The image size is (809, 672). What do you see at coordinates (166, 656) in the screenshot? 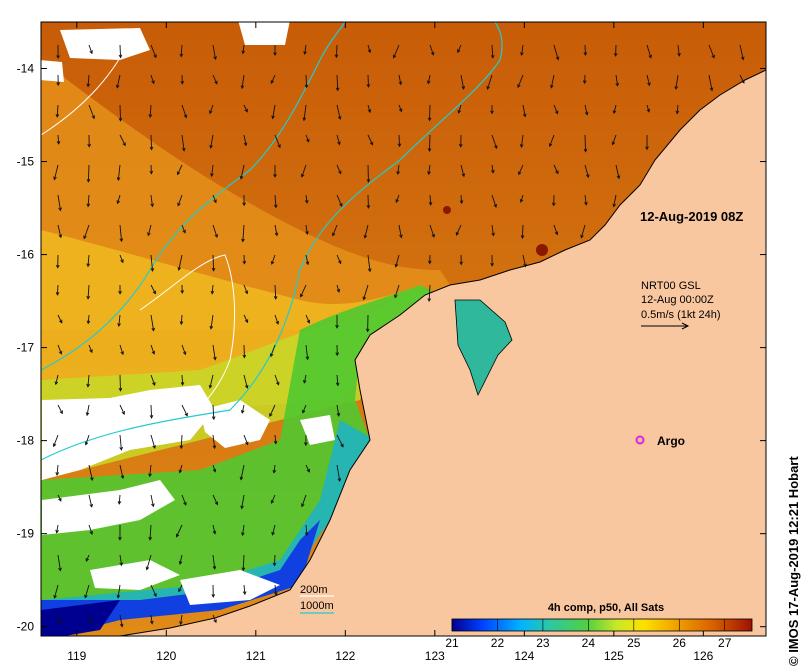
I see `lon-tick-label: 120` at bounding box center [166, 656].